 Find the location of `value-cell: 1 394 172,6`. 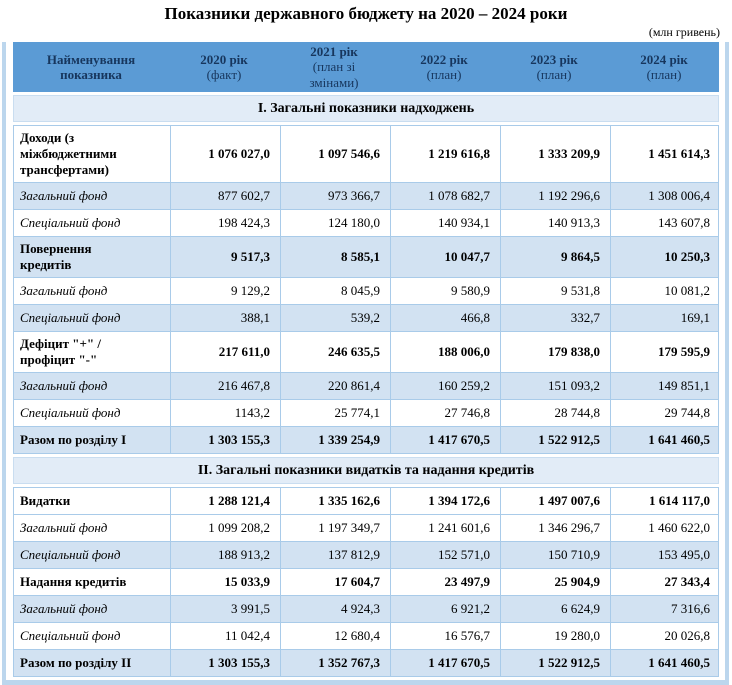

value-cell: 1 394 172,6 is located at coordinates (445, 500).